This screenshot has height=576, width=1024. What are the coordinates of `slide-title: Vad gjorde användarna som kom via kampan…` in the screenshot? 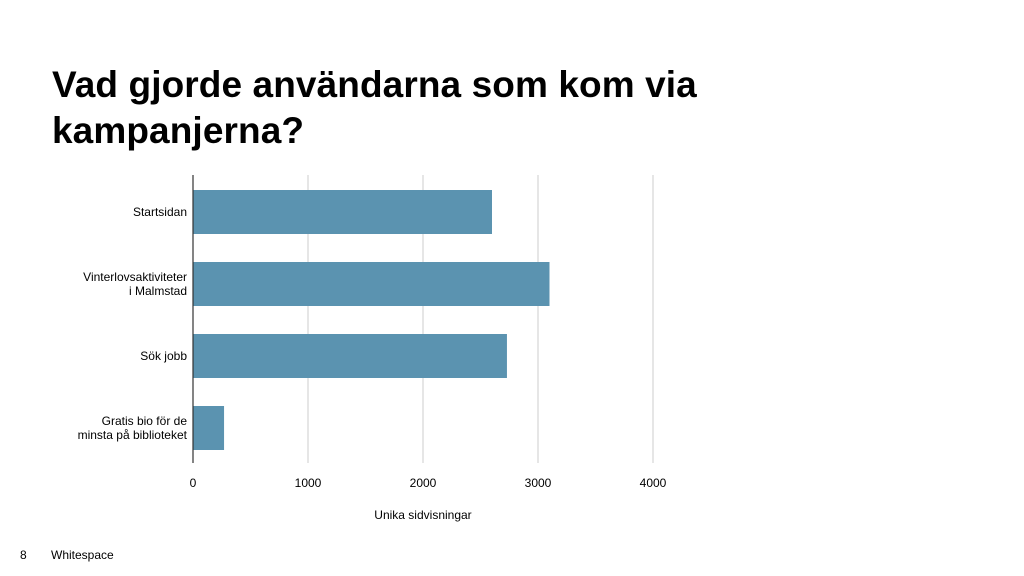 It's located at (374, 107).